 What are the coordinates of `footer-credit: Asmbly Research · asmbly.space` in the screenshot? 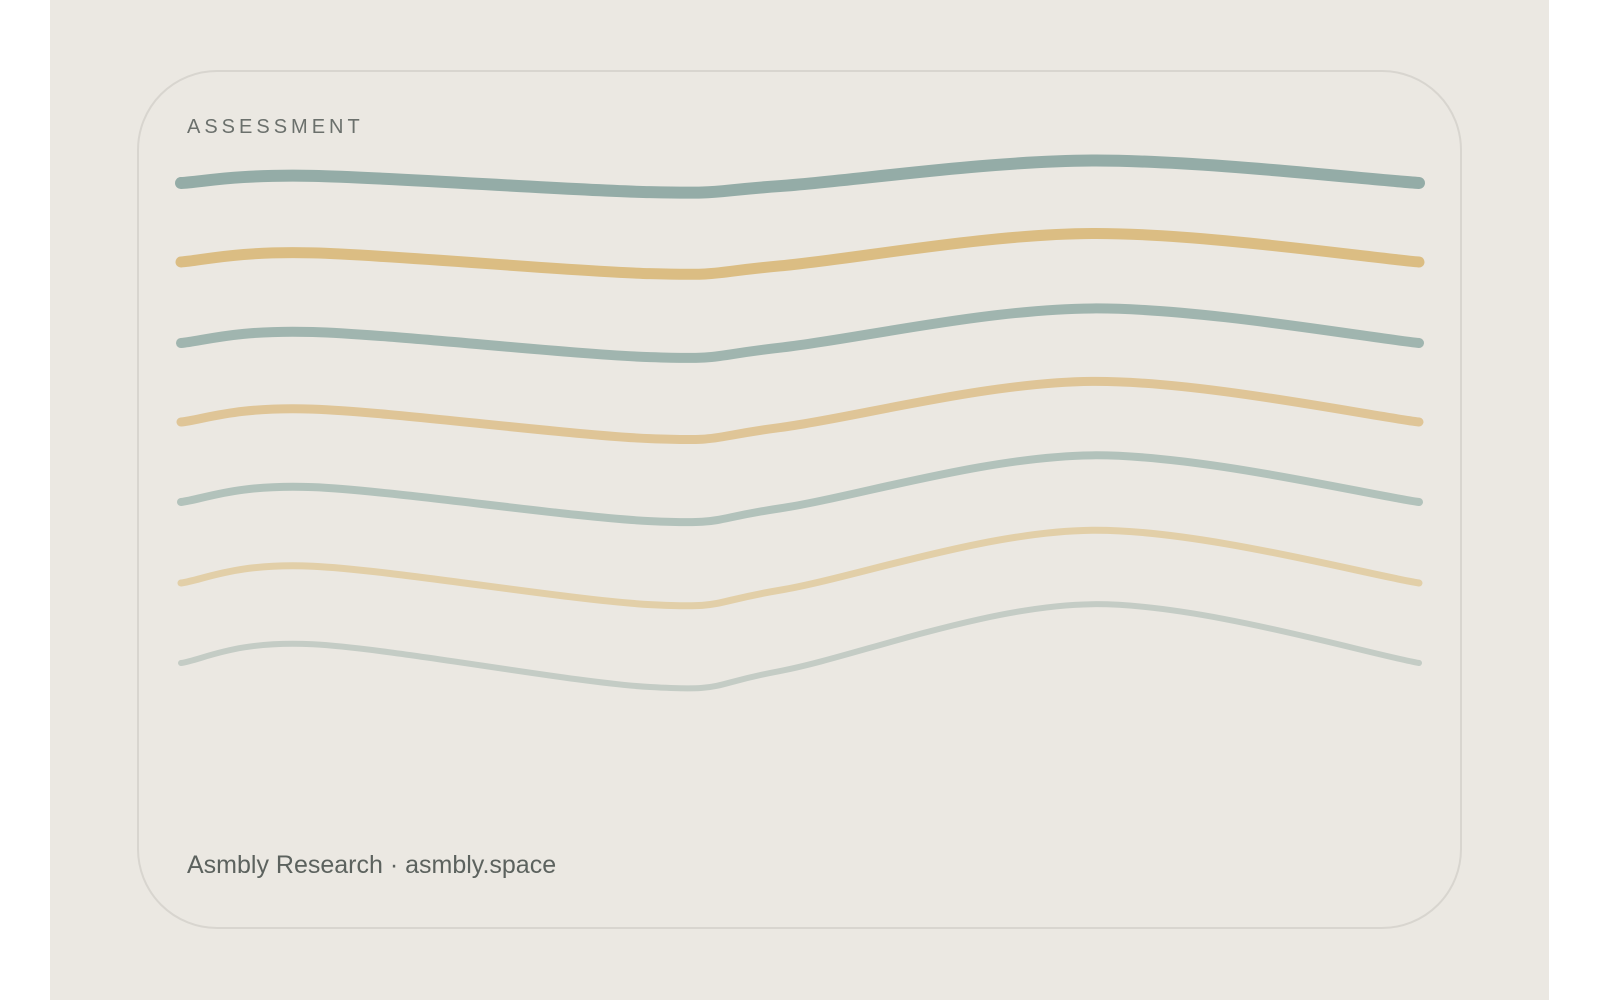 It's located at (372, 865).